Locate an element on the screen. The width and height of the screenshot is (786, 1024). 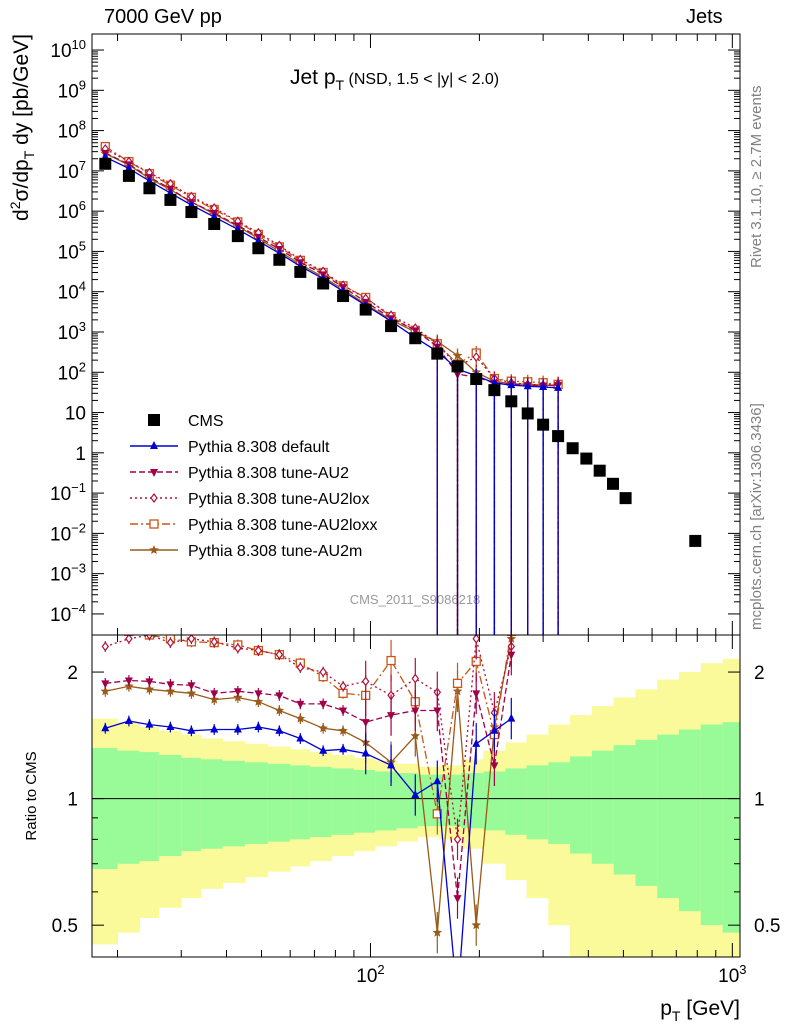
legend-marker-AU2lox is located at coordinates (154, 498).